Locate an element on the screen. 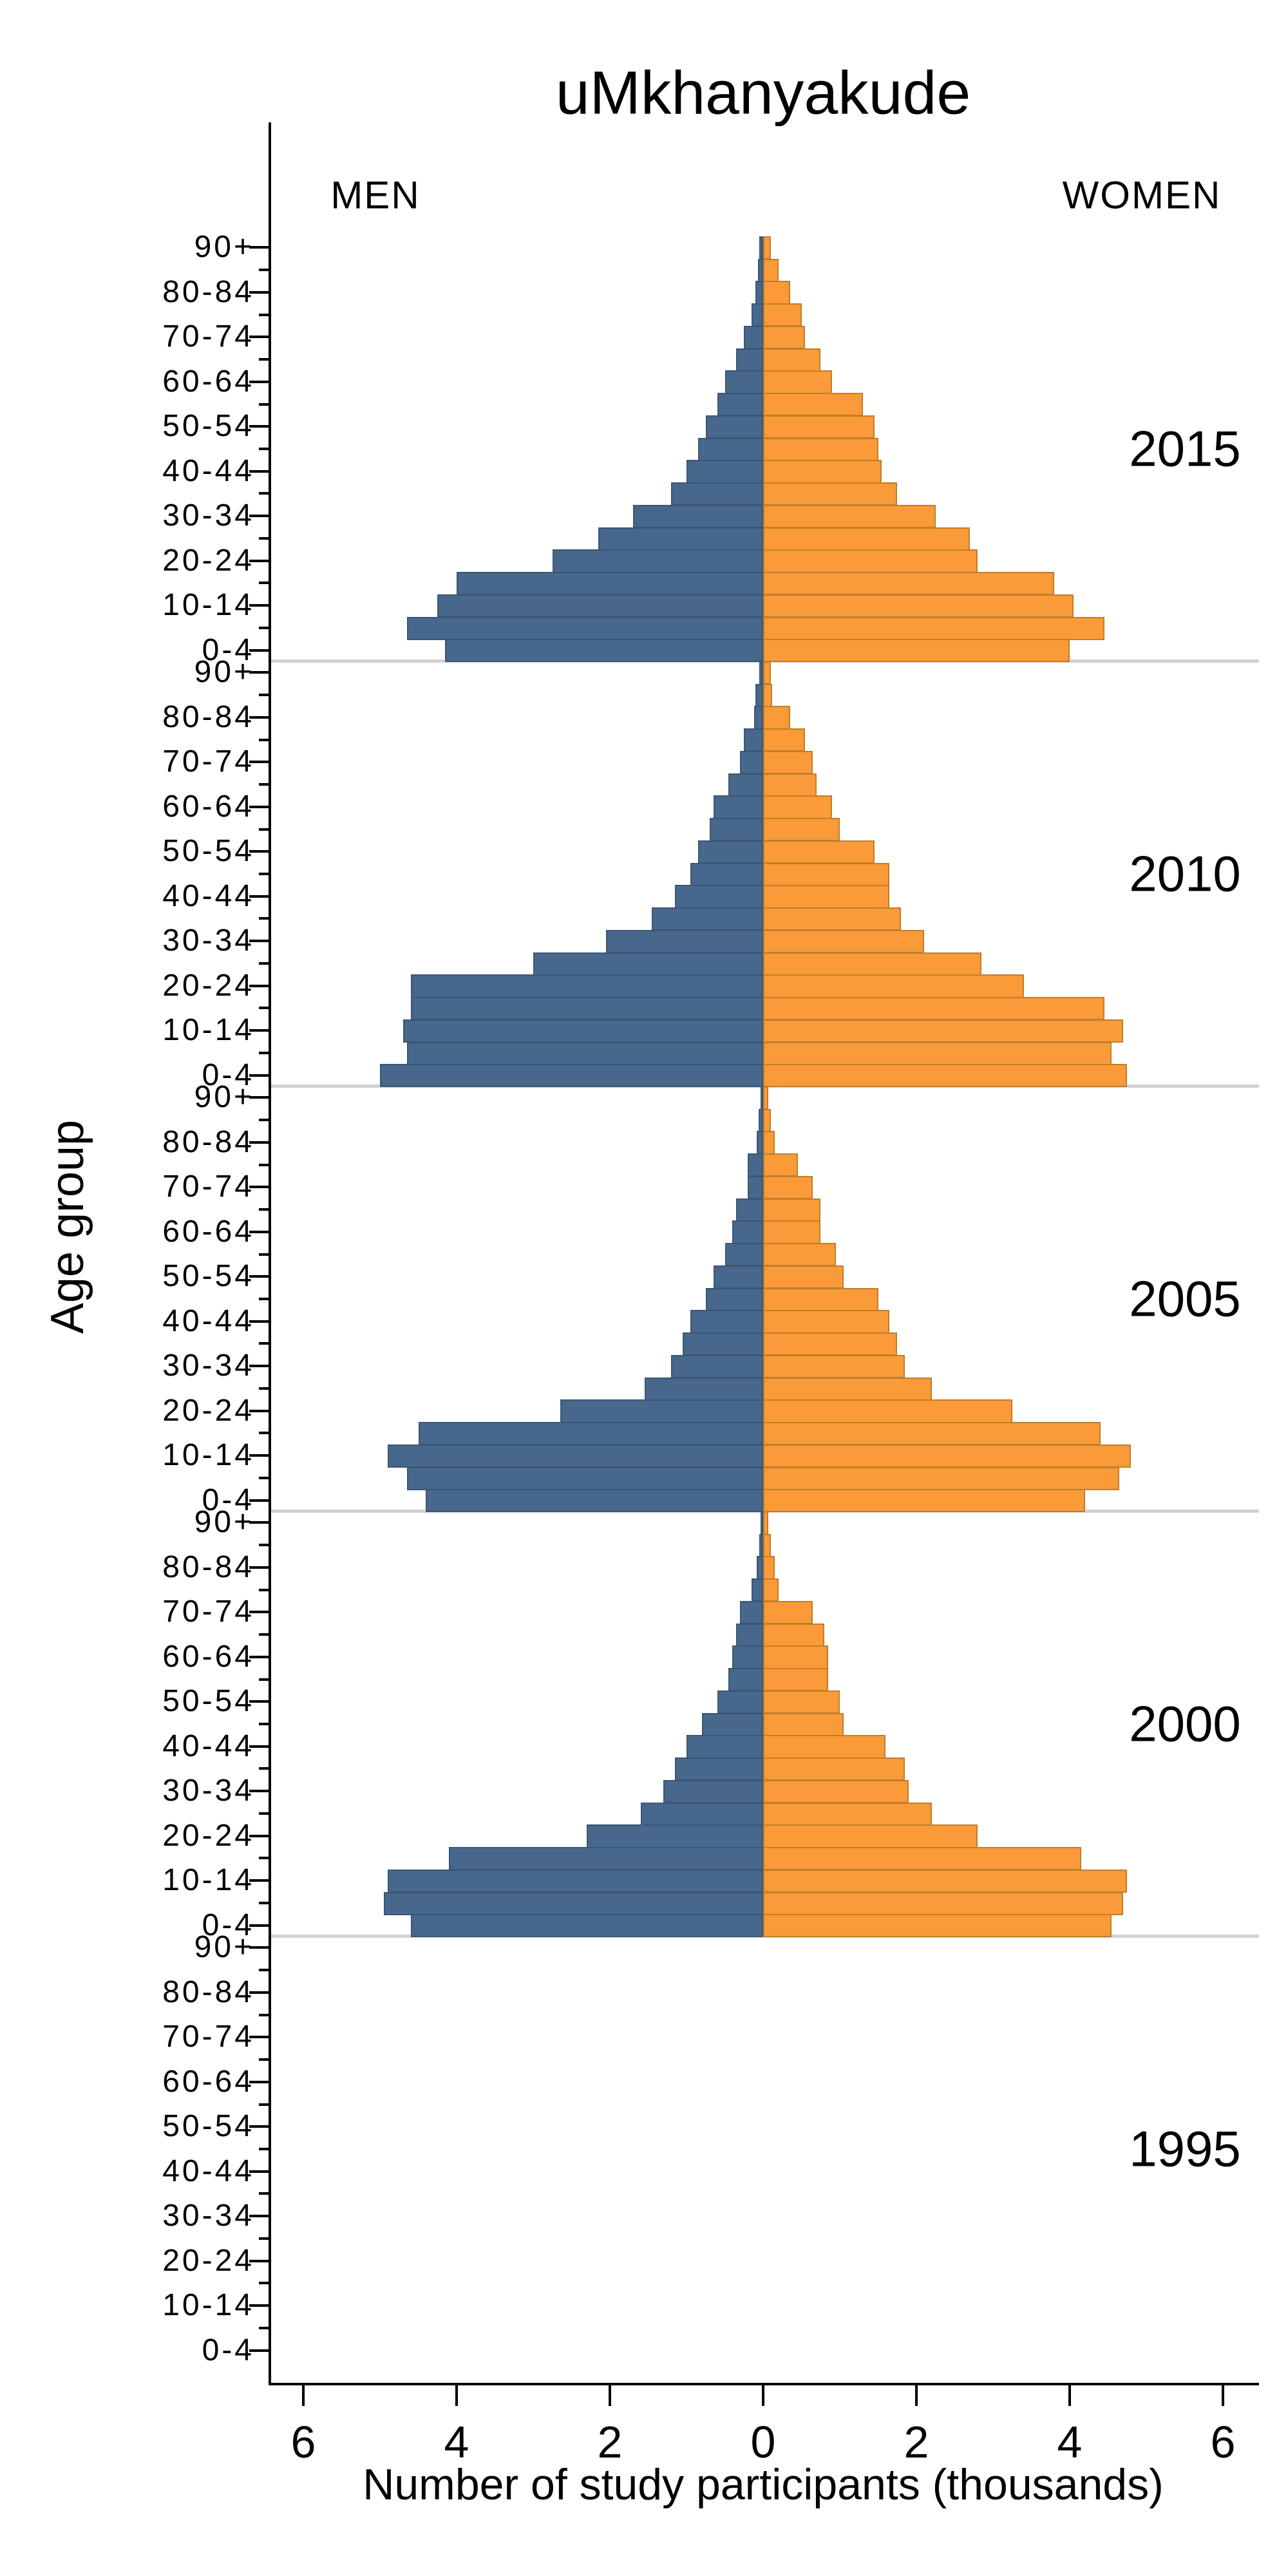  x-tick-label: 0 is located at coordinates (763, 2442).